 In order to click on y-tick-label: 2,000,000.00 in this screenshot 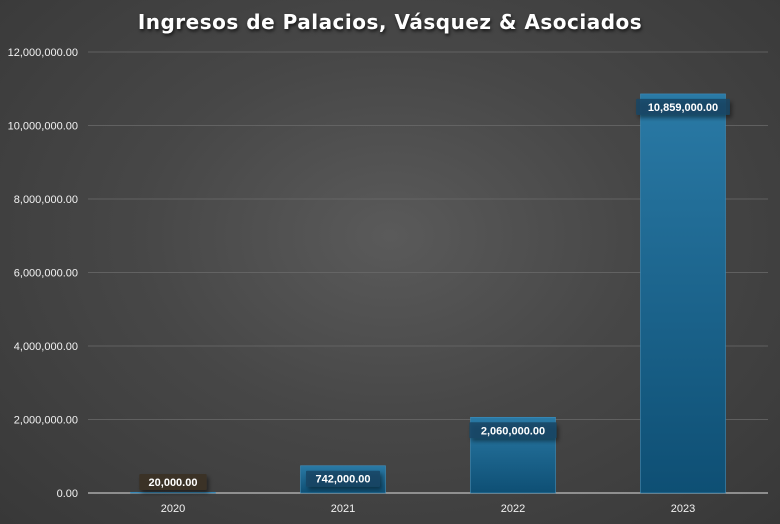, I will do `click(46, 421)`.